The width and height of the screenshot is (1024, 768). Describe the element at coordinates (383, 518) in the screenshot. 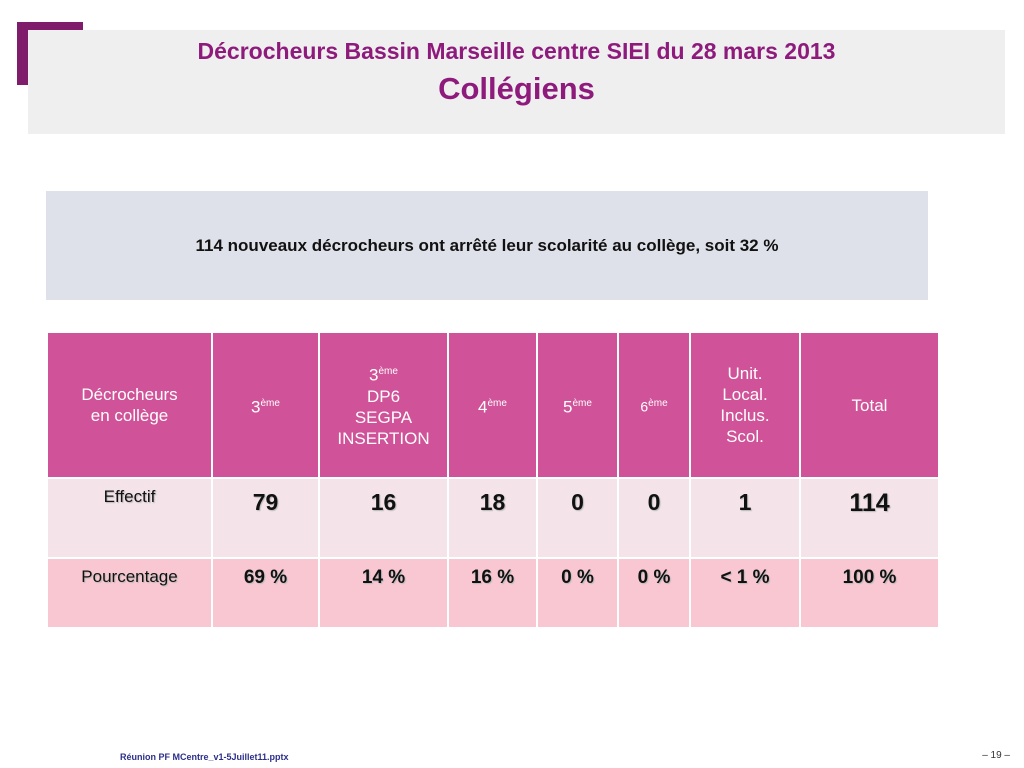

I see `cell-effectif-3eme-dp6: 16` at that location.